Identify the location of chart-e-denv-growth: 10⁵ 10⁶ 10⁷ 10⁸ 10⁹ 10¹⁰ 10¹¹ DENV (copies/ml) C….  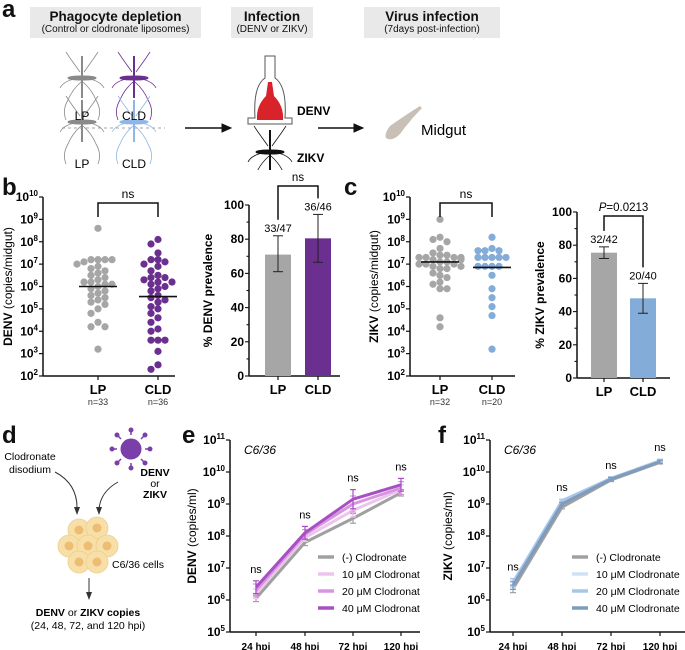
(302, 541).